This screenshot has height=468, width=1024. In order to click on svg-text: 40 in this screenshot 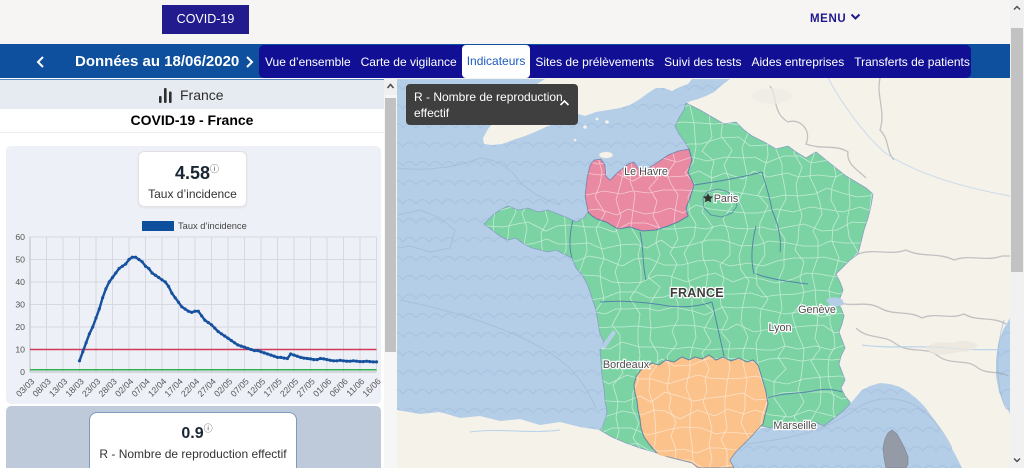, I will do `click(20, 282)`.